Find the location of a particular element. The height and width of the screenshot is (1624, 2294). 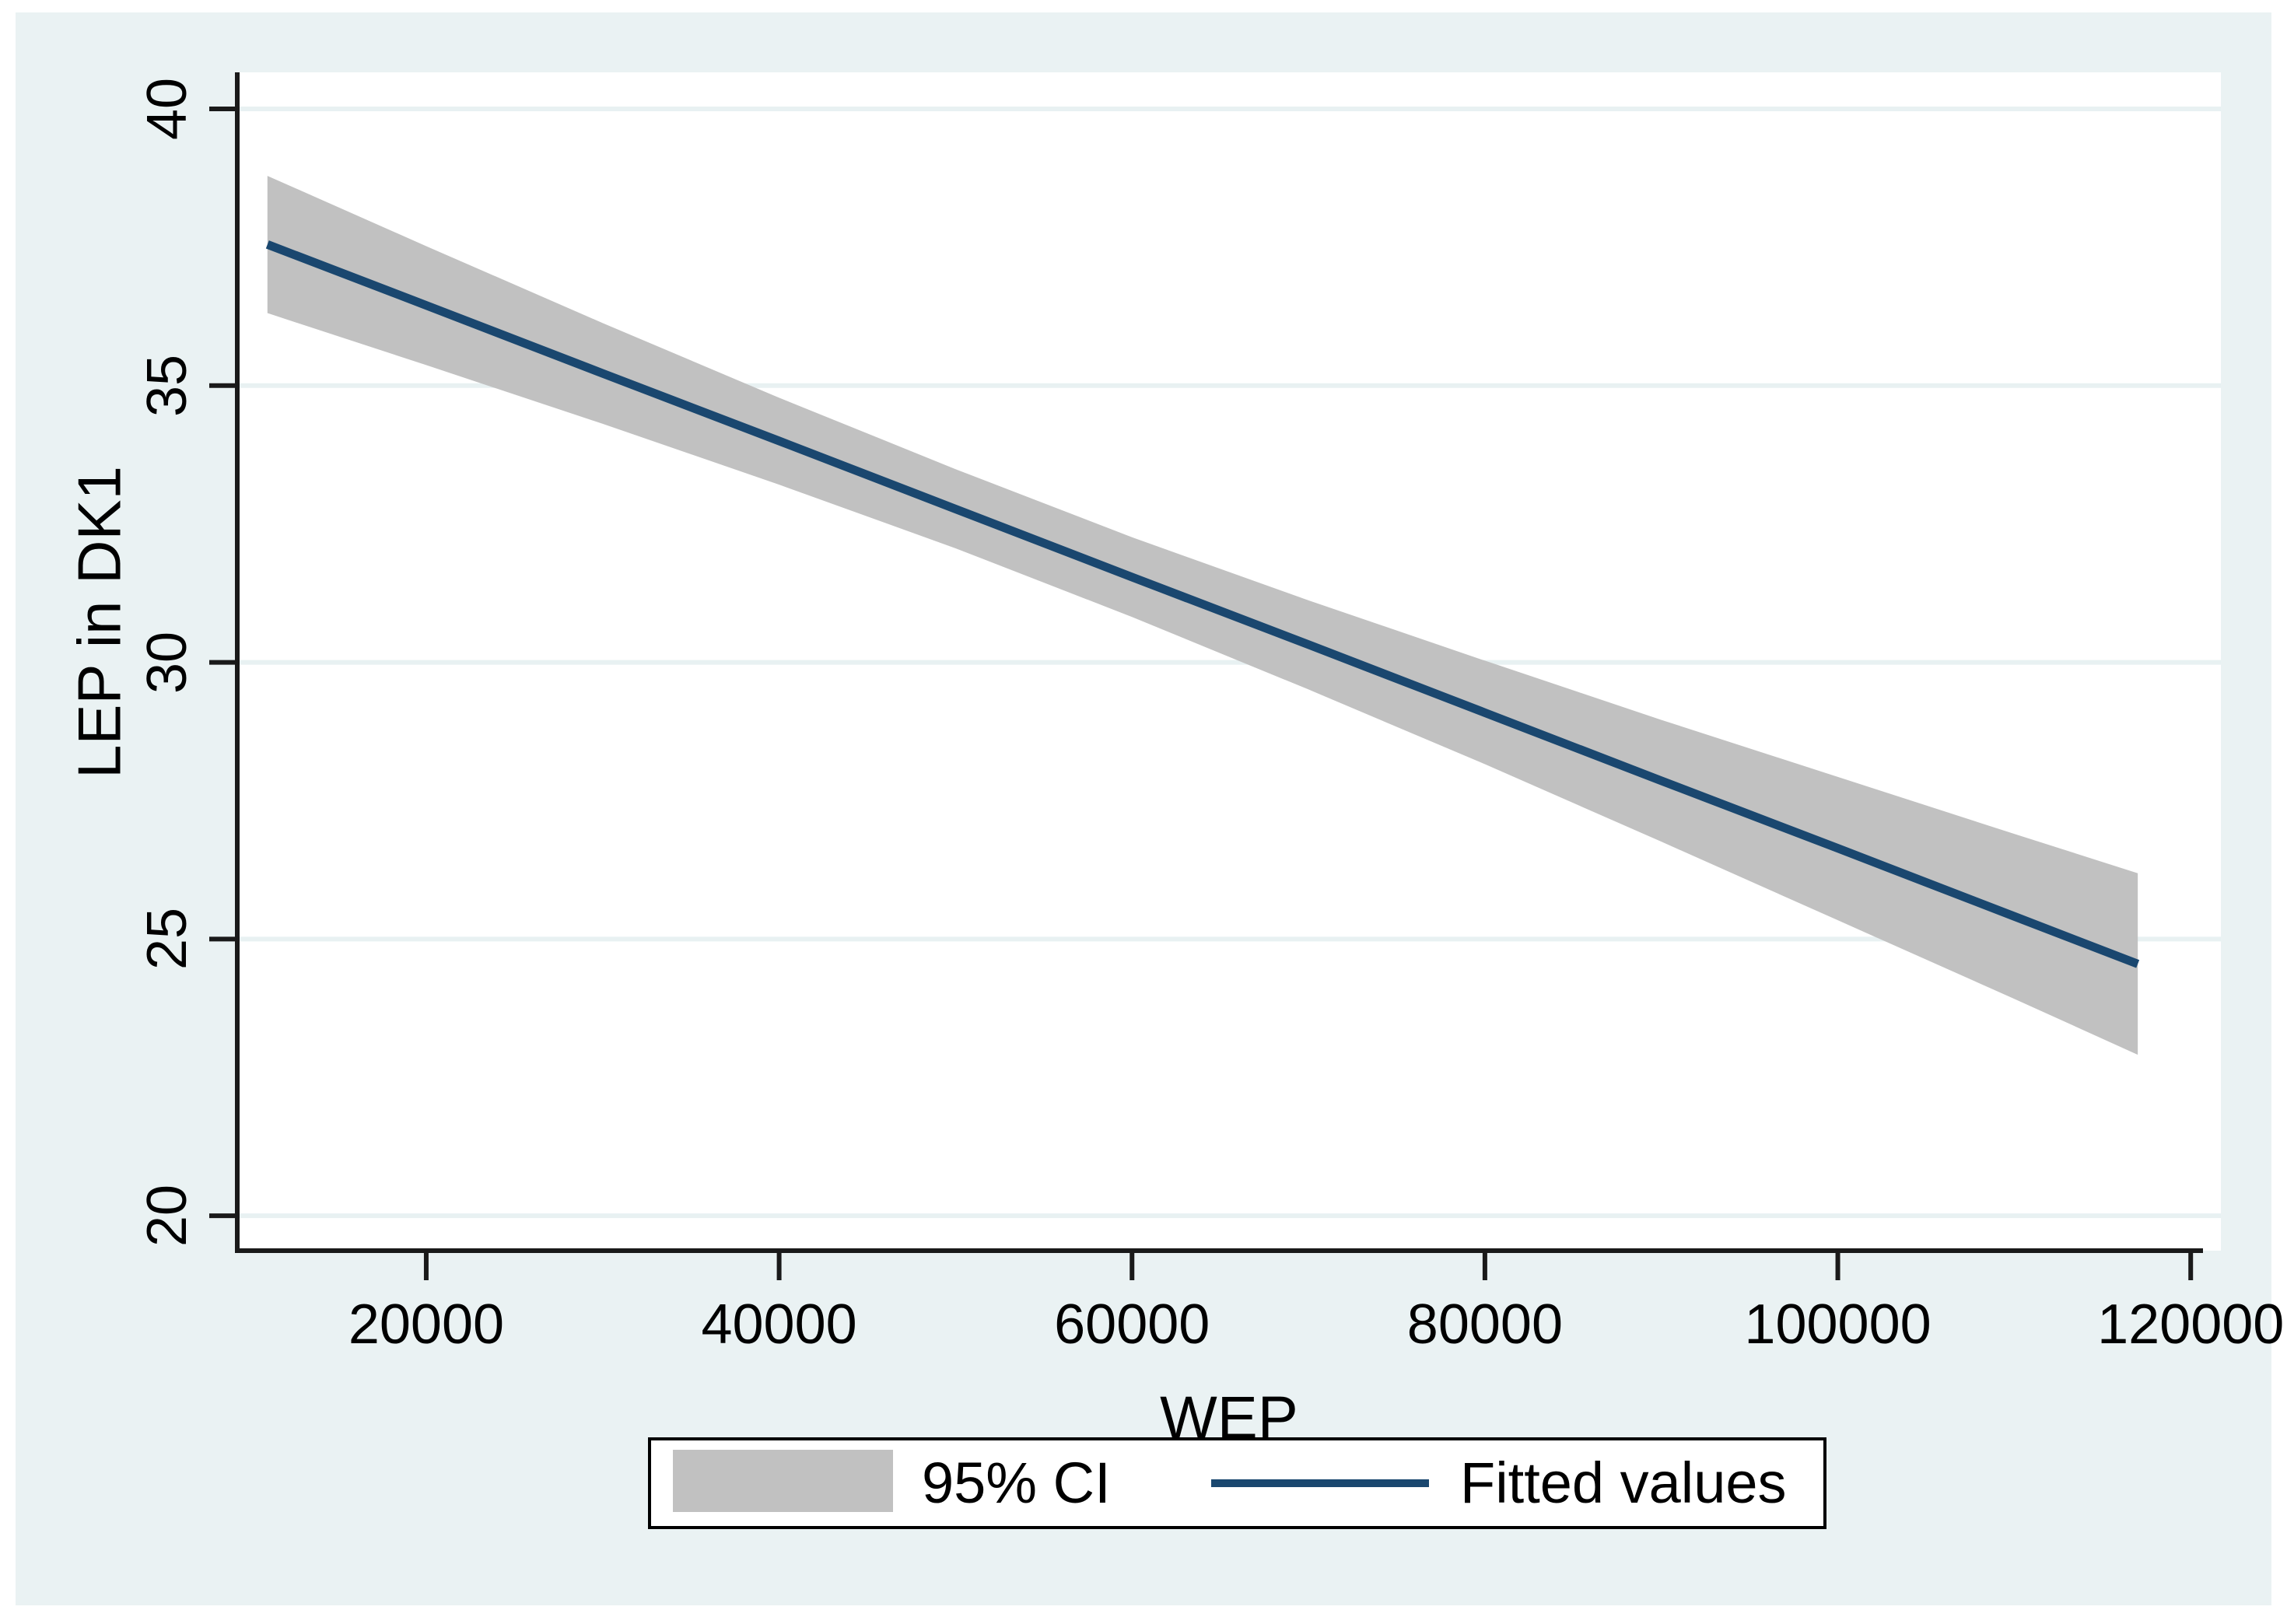

legend-label-ci: 95% CI is located at coordinates (1017, 1483).